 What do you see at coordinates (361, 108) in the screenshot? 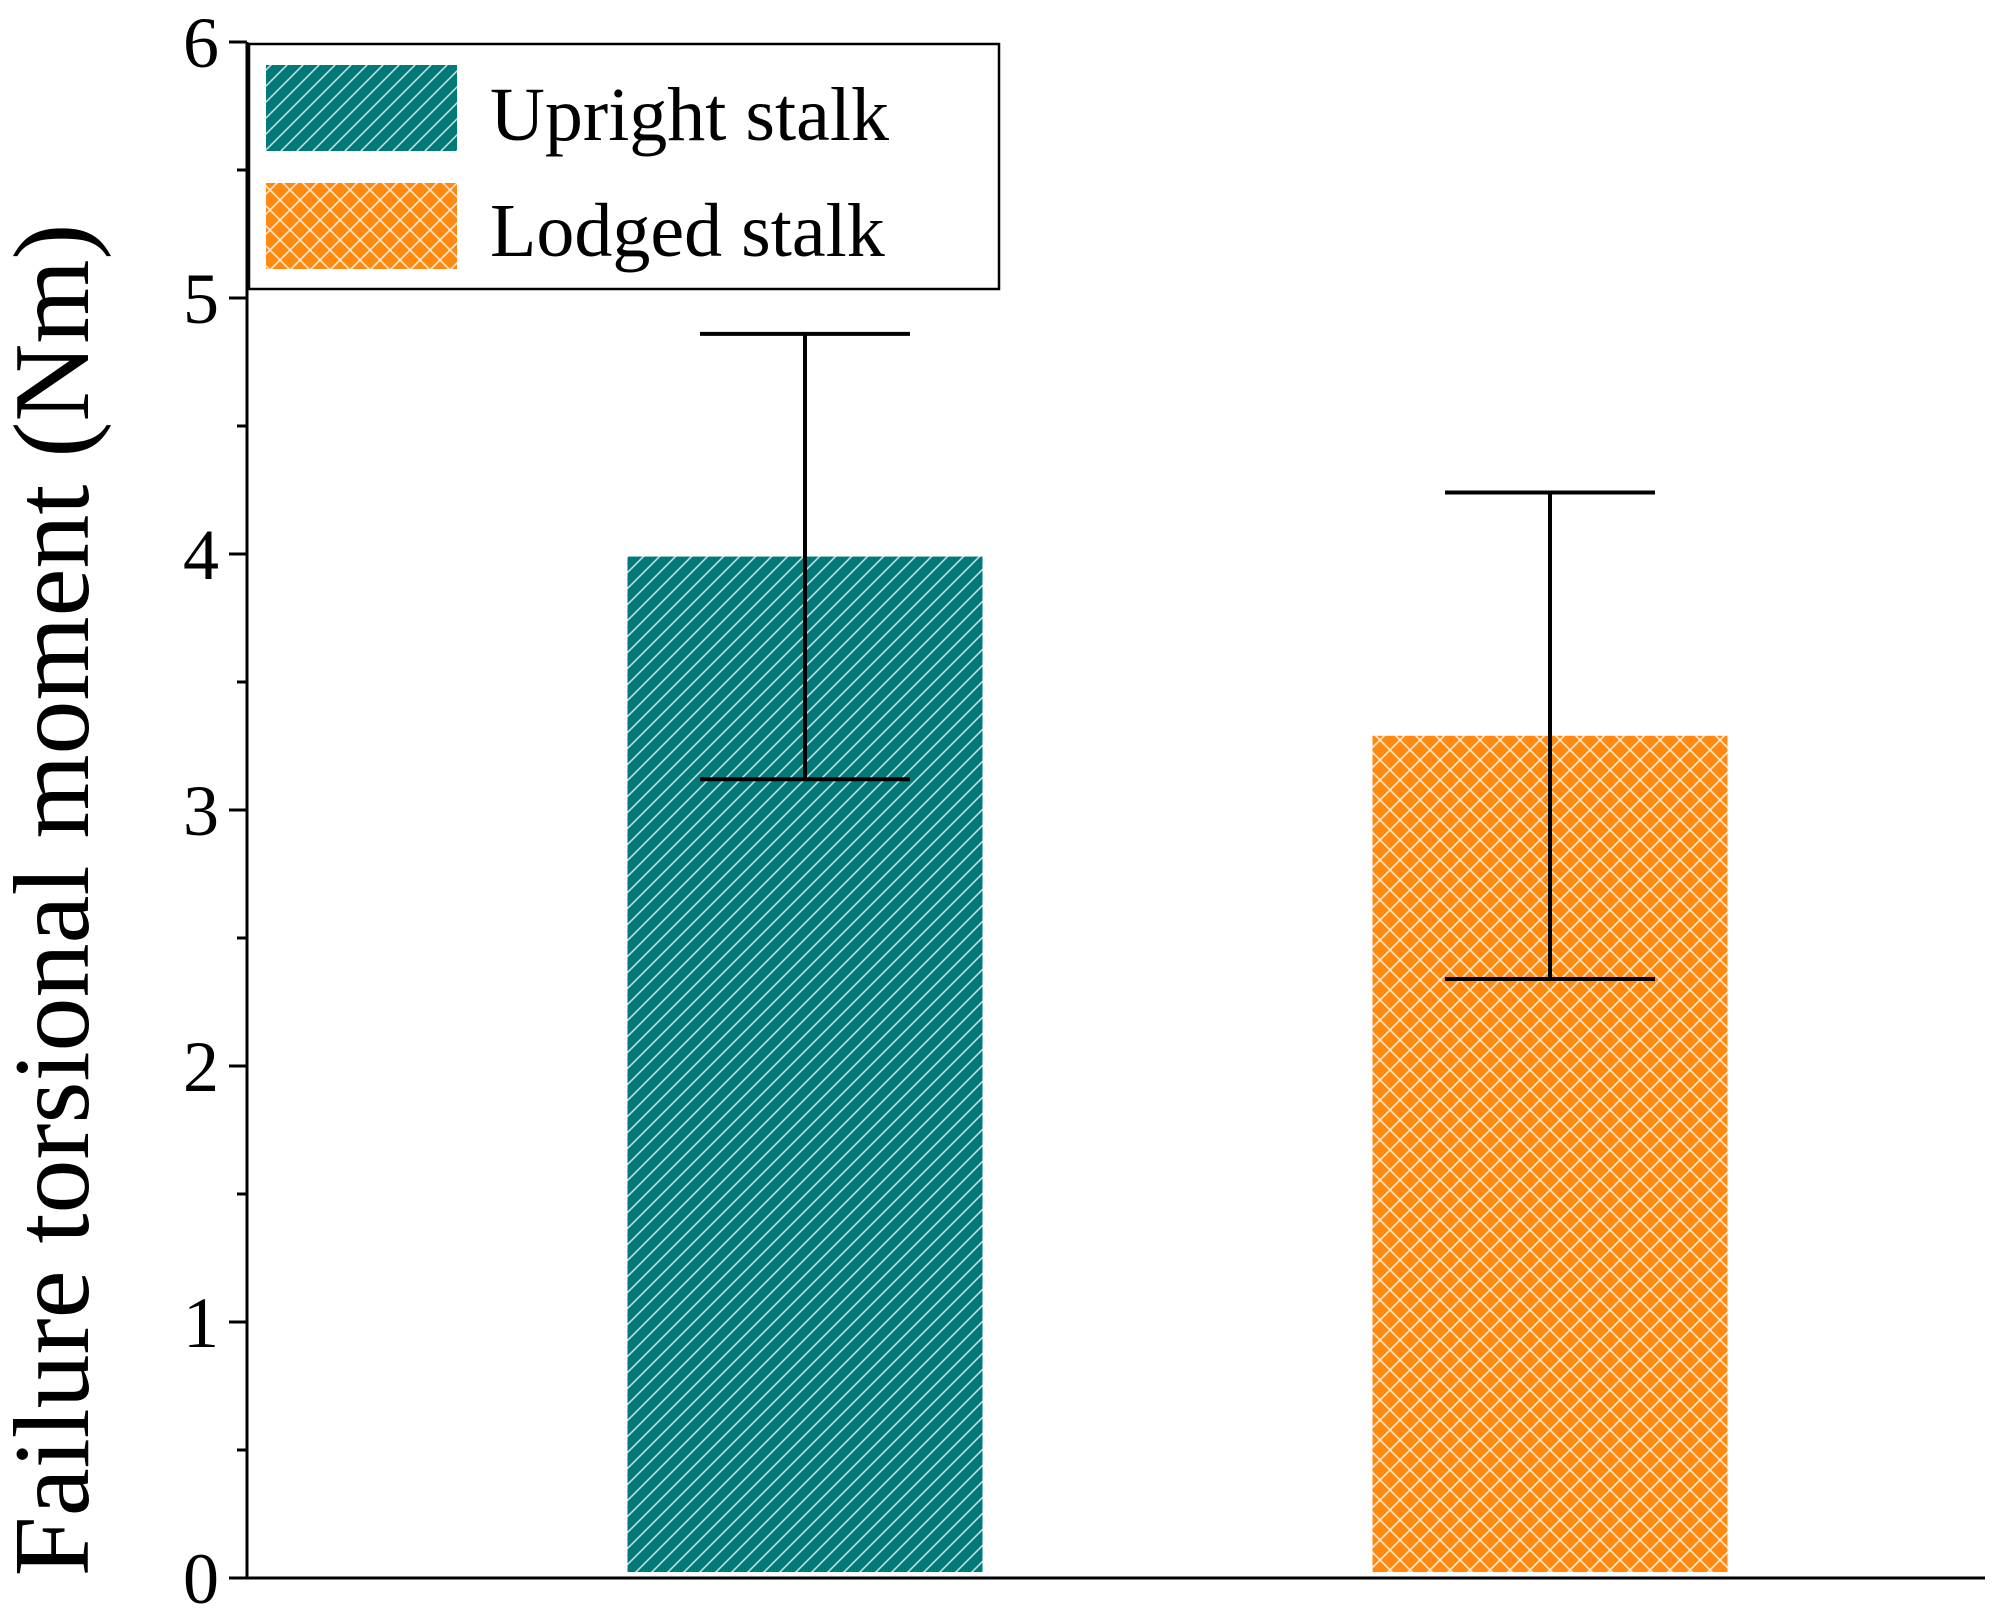
I see `legend-swatch-upright-stalk` at bounding box center [361, 108].